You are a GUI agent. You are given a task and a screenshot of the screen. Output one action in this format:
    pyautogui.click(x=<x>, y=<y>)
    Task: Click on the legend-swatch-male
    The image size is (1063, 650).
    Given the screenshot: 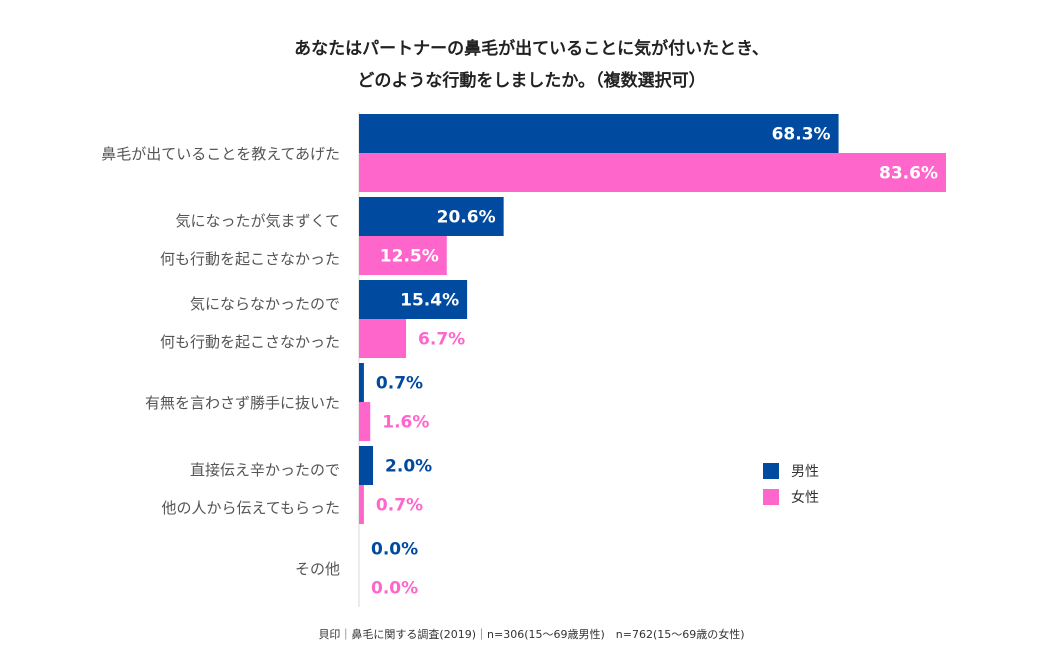 What is the action you would take?
    pyautogui.click(x=771, y=471)
    